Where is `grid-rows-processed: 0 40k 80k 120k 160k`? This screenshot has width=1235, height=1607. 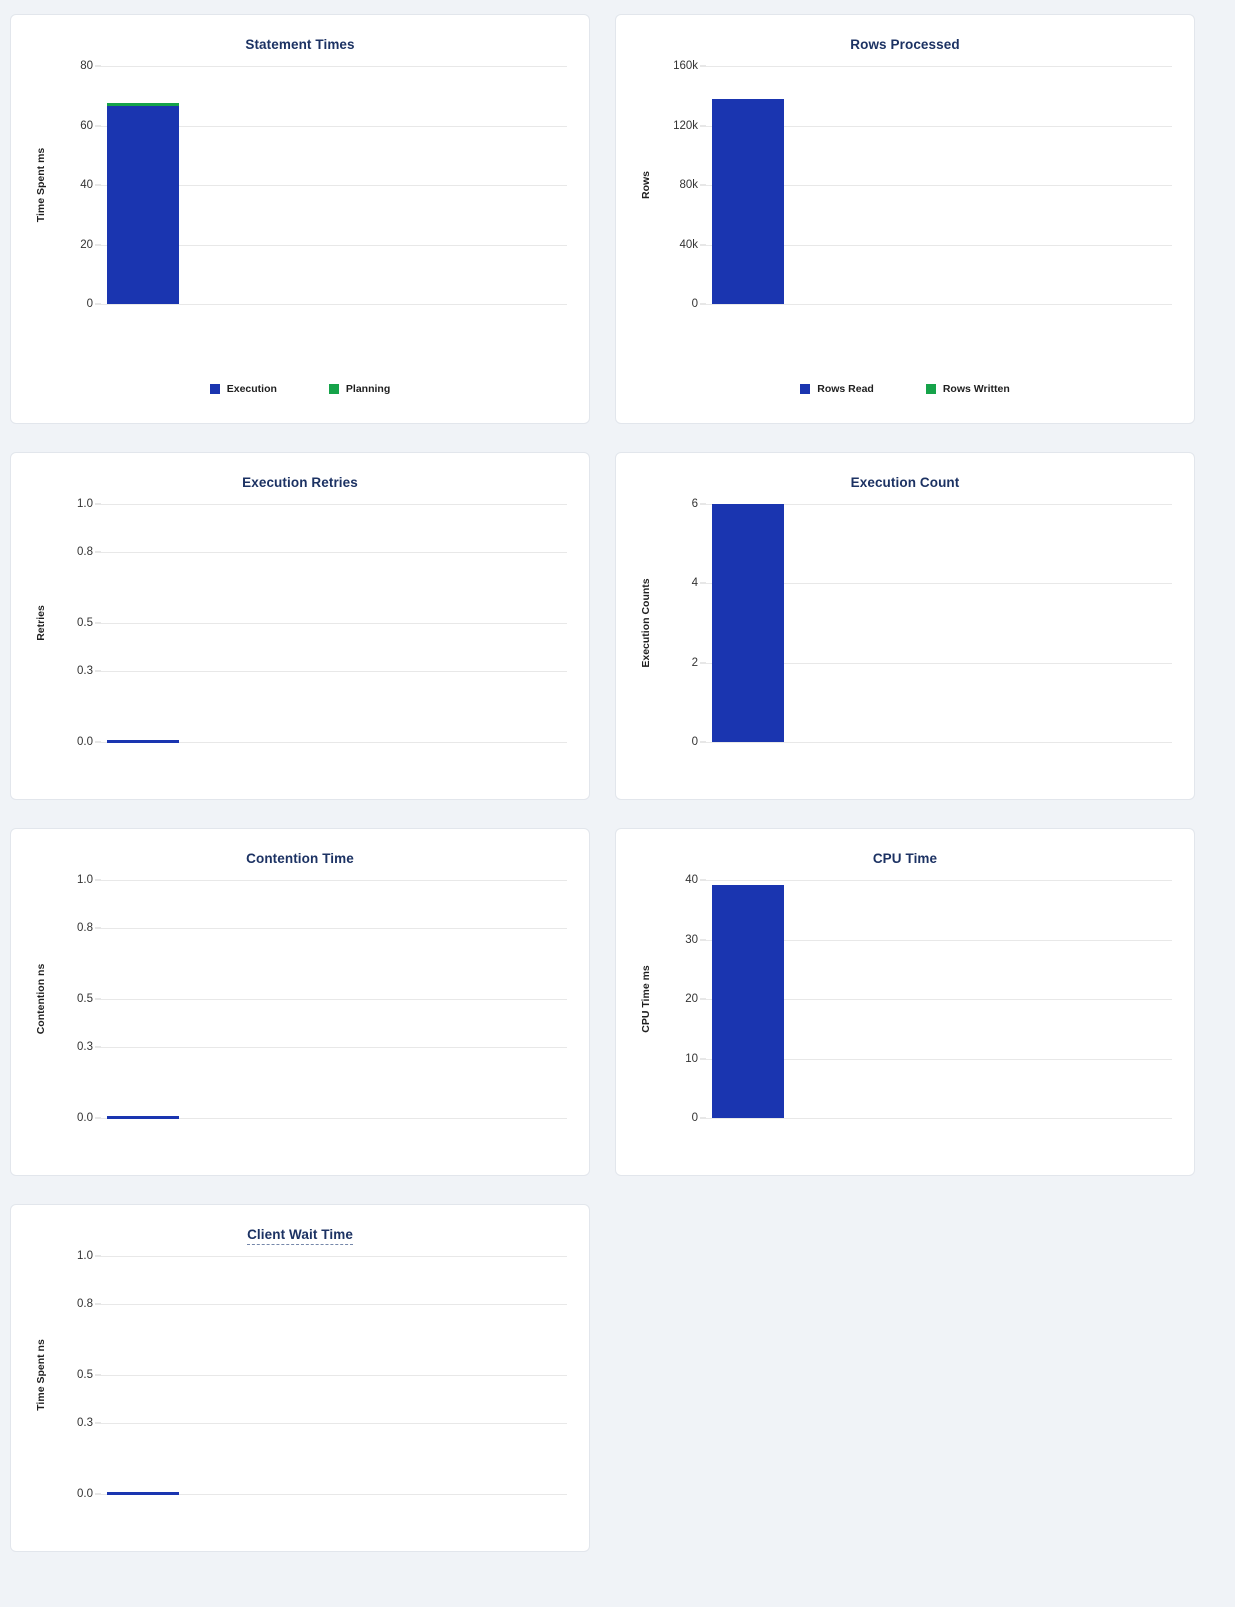
grid-rows-processed: 0 40k 80k 120k 160k is located at coordinates (922, 185).